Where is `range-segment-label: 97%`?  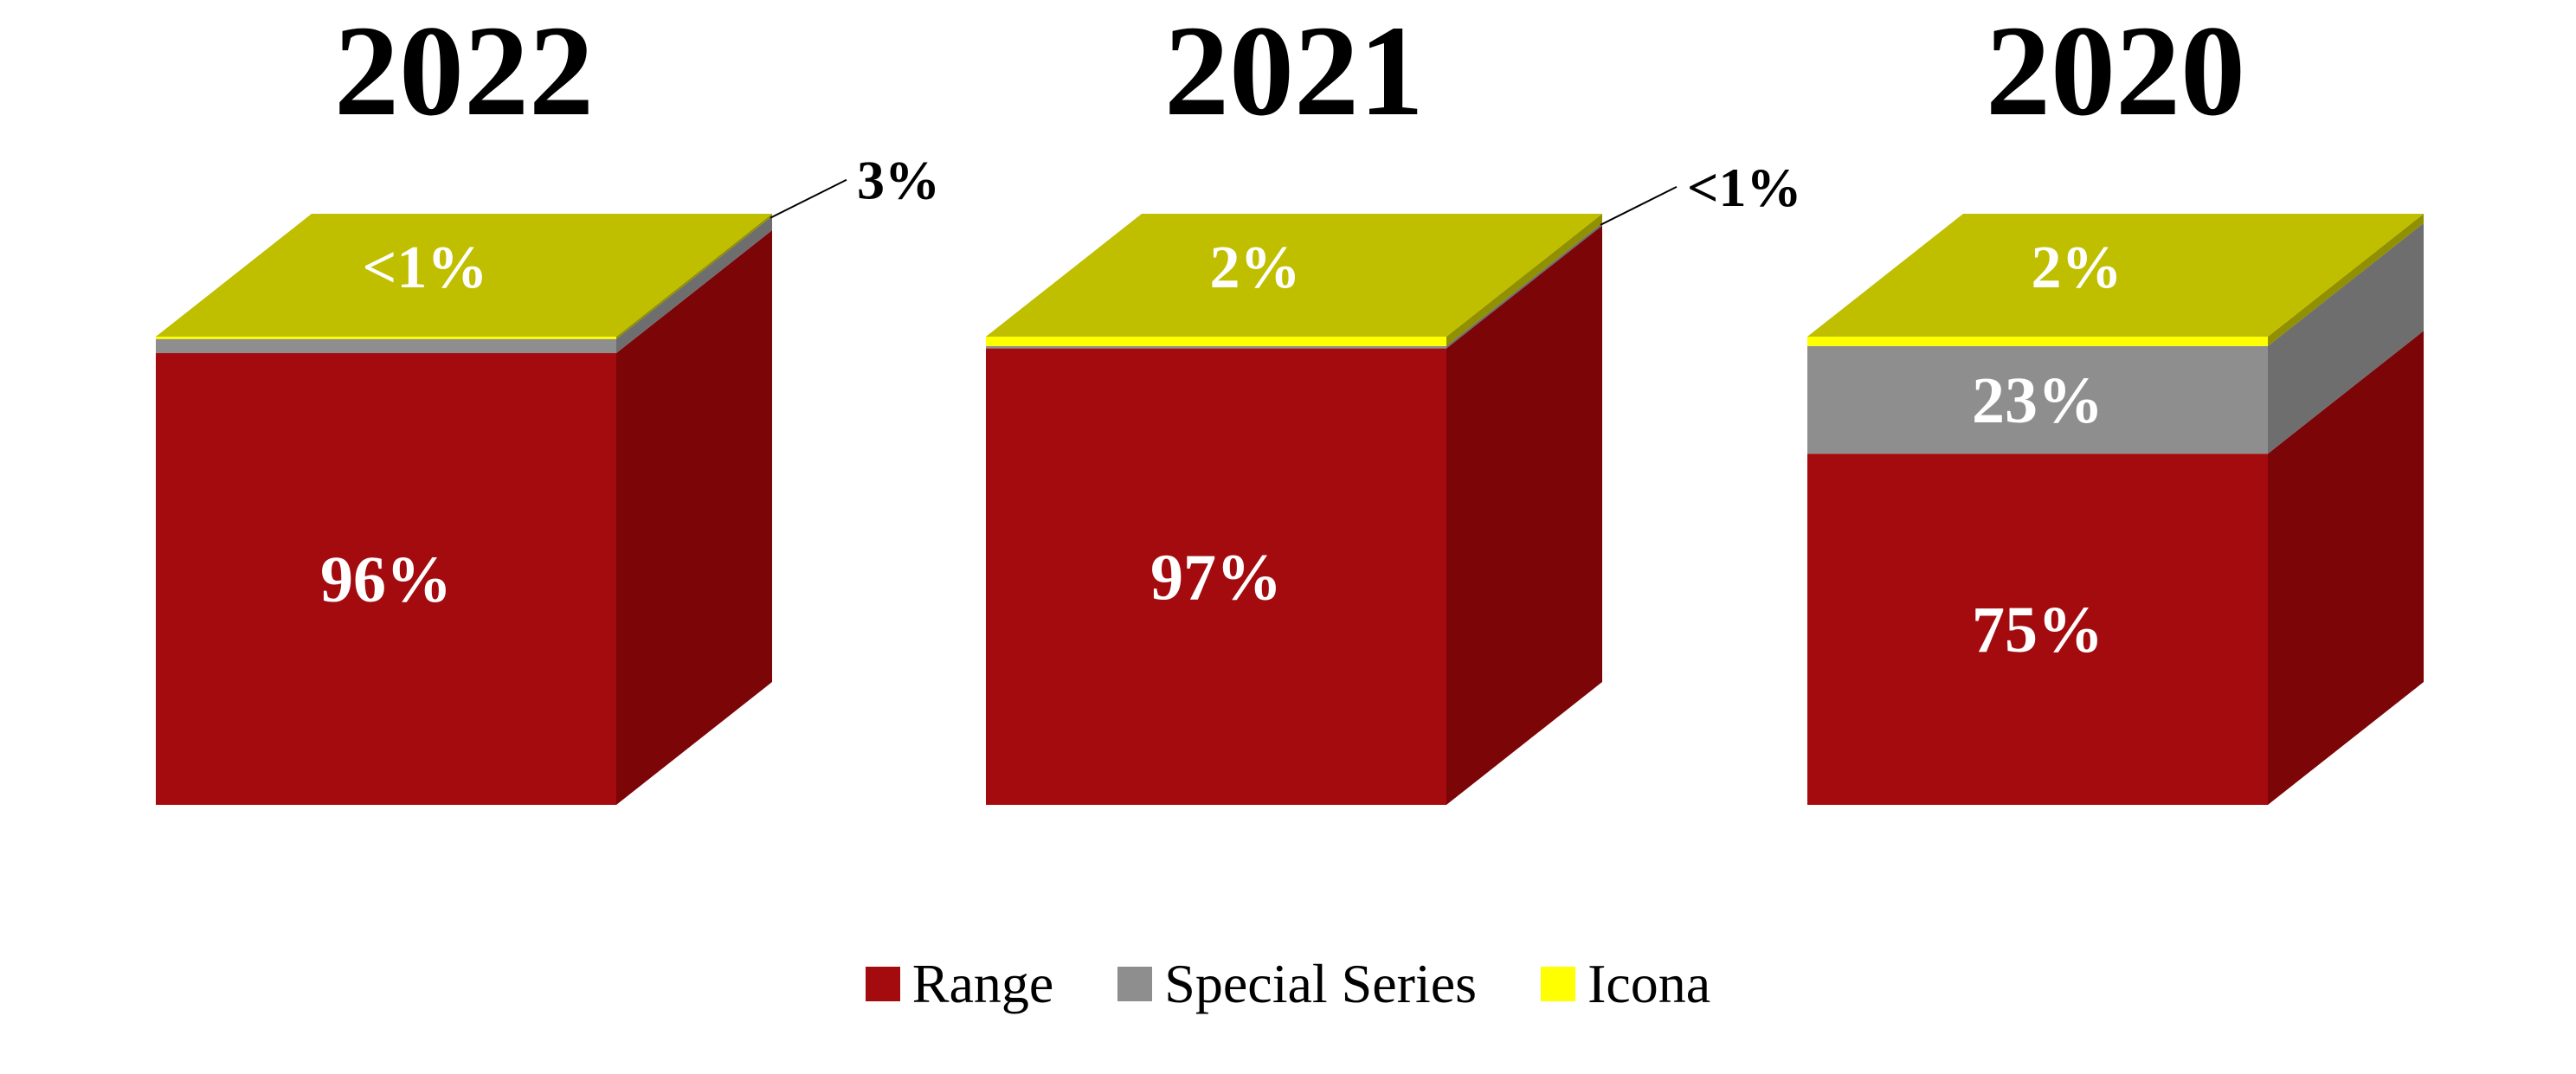 range-segment-label: 97% is located at coordinates (1216, 577).